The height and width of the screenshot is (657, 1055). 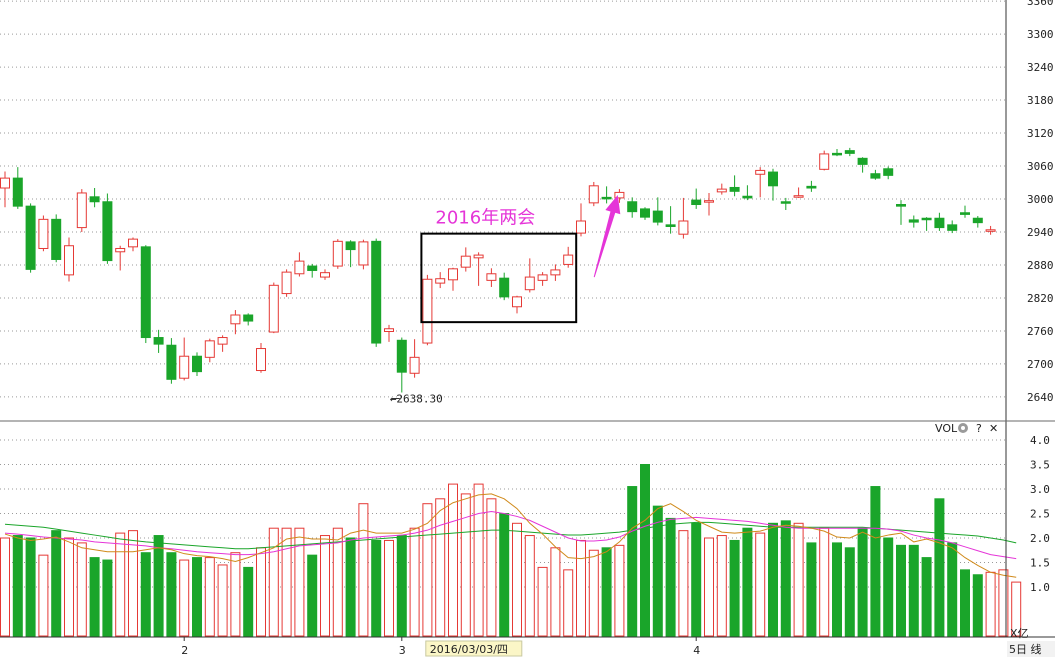 What do you see at coordinates (1040, 34) in the screenshot?
I see `price-tick-label: 3300` at bounding box center [1040, 34].